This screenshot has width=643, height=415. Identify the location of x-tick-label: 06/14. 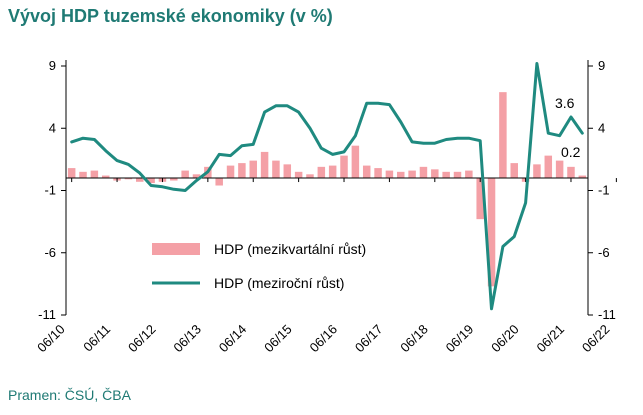
(233, 339).